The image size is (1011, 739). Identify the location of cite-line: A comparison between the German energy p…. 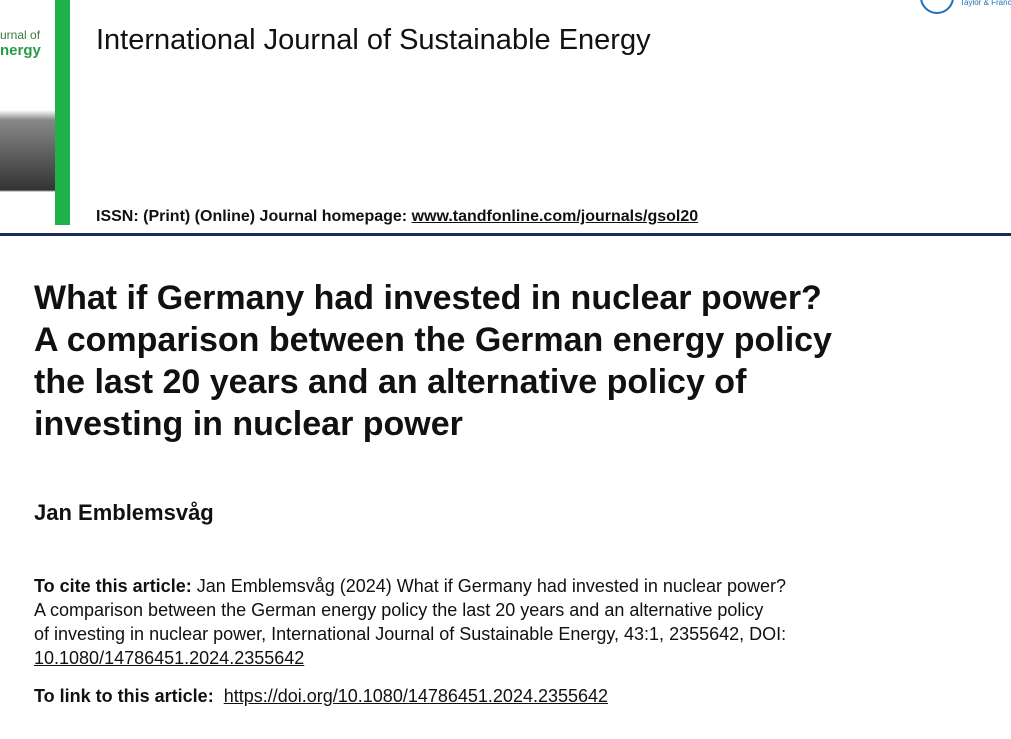
(399, 610).